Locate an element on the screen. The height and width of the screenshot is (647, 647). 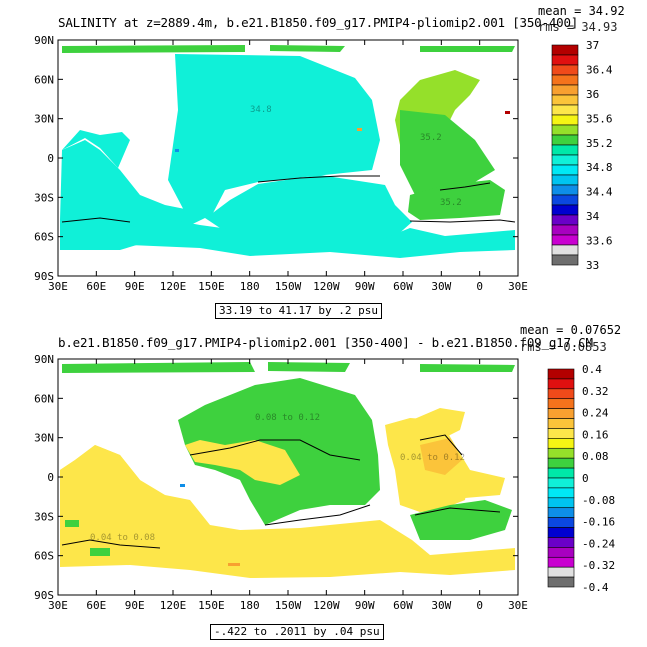
colorbar-label: -0.08 is located at coordinates (598, 500).